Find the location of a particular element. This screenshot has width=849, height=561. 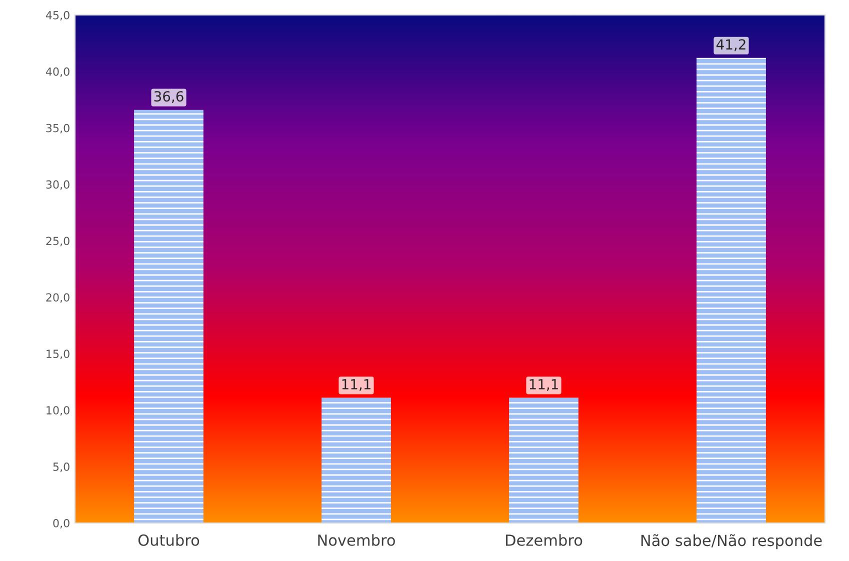

y-tick-label: 5,0 is located at coordinates (61, 467).